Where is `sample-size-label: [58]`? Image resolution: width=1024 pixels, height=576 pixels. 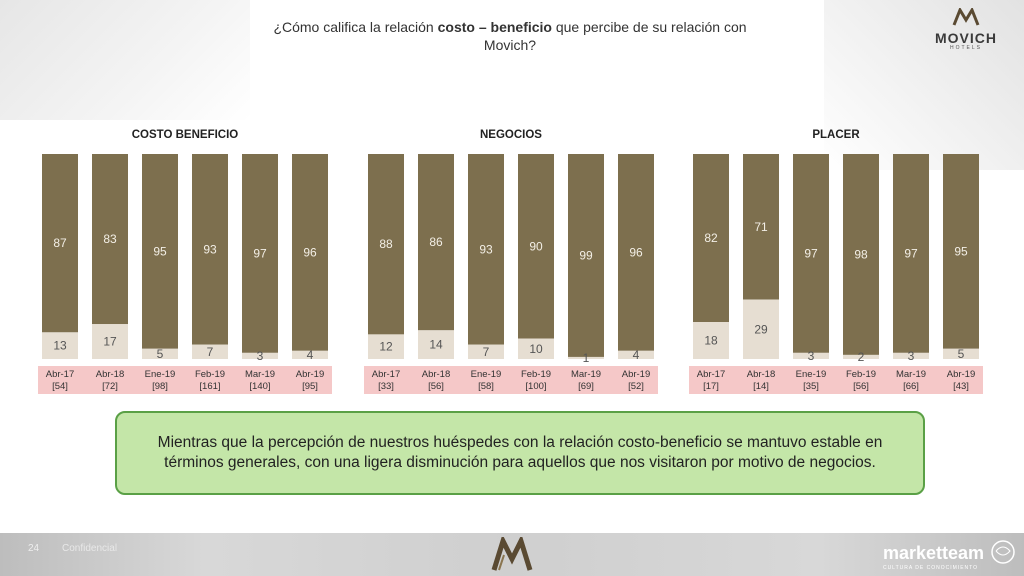 sample-size-label: [58] is located at coordinates (486, 386).